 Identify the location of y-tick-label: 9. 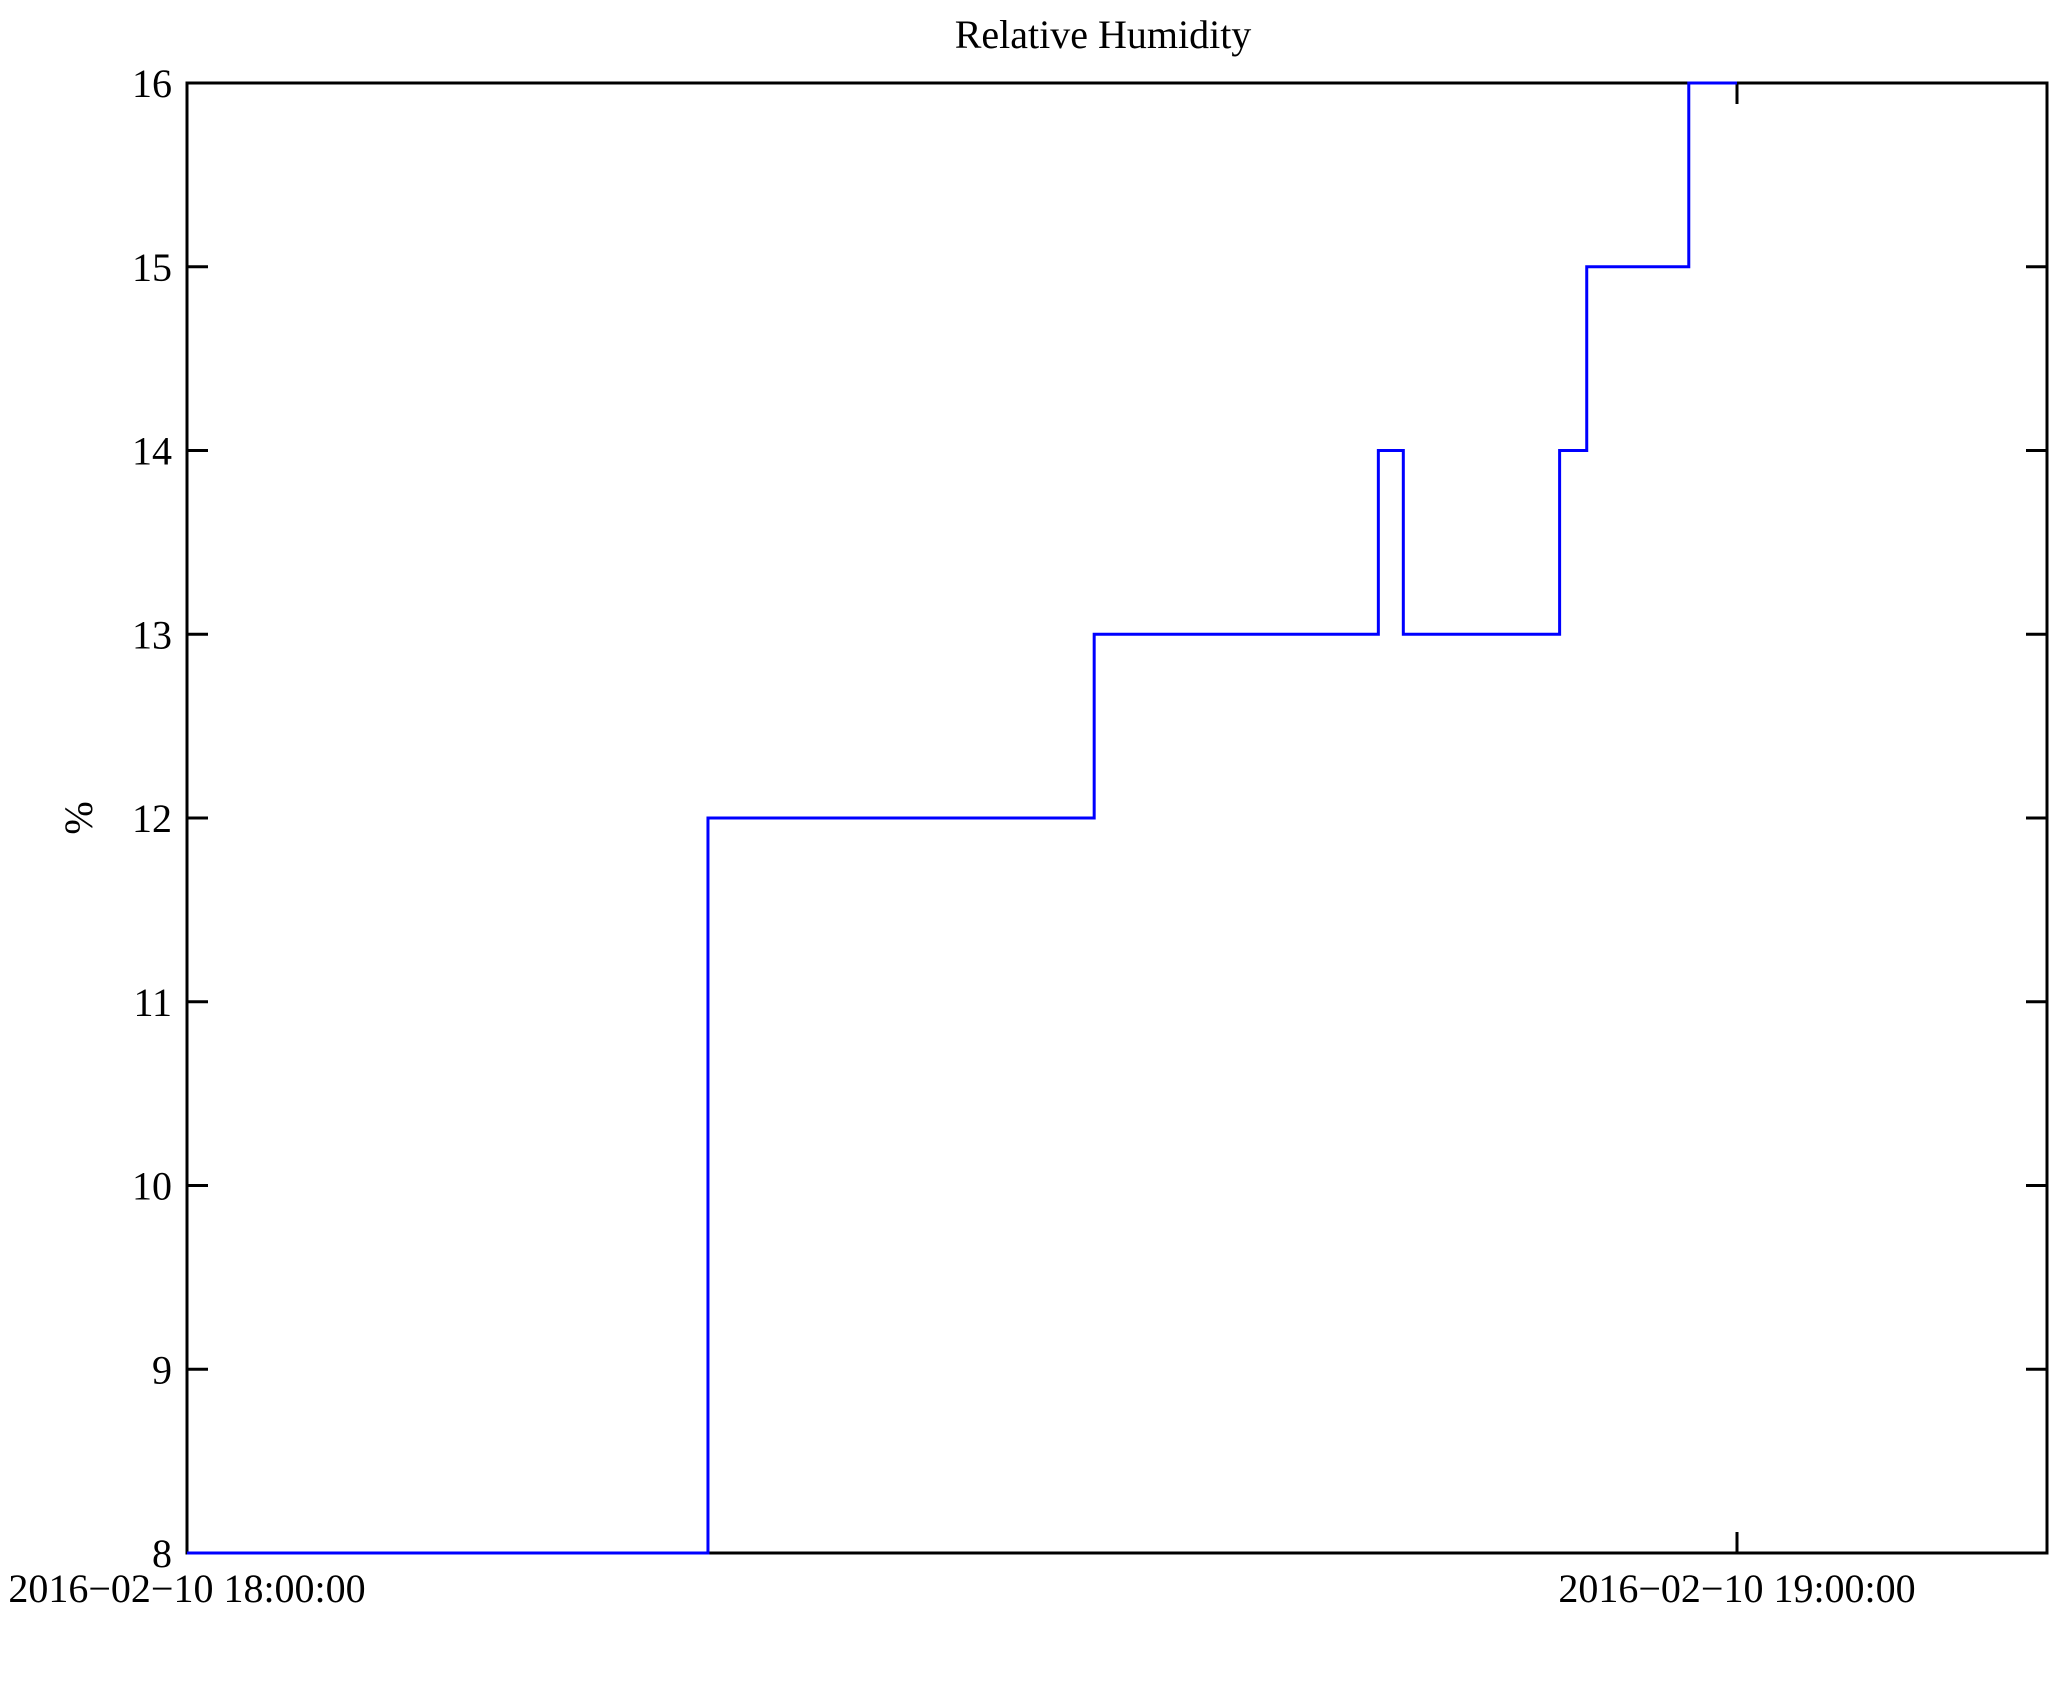
(162, 1369).